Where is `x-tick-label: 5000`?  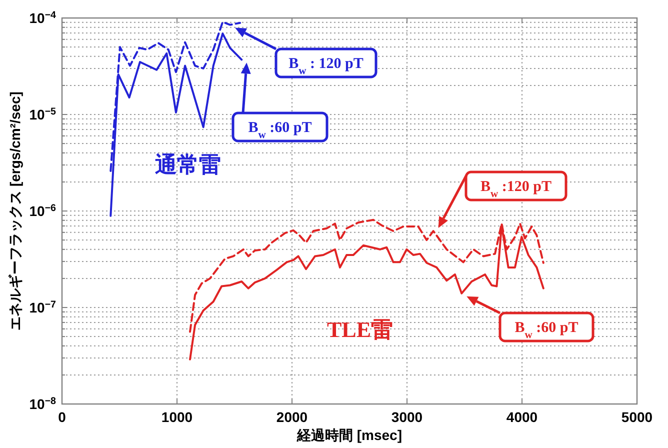 x-tick-label: 5000 is located at coordinates (637, 417).